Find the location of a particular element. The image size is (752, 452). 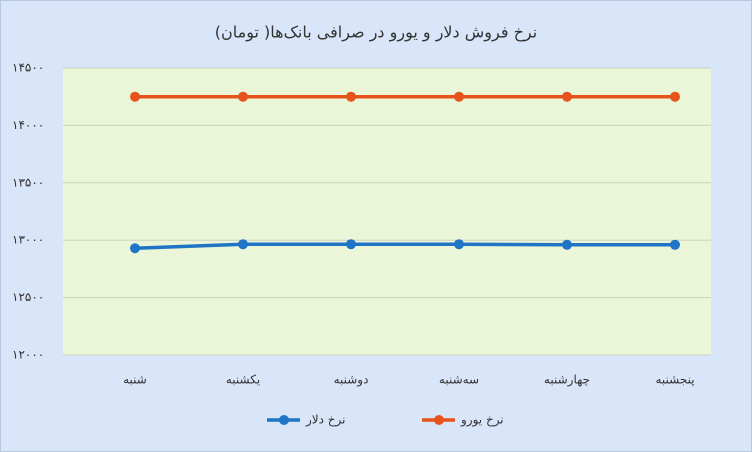

y-tick-label: ۱۲۵۰۰ is located at coordinates (28, 297).